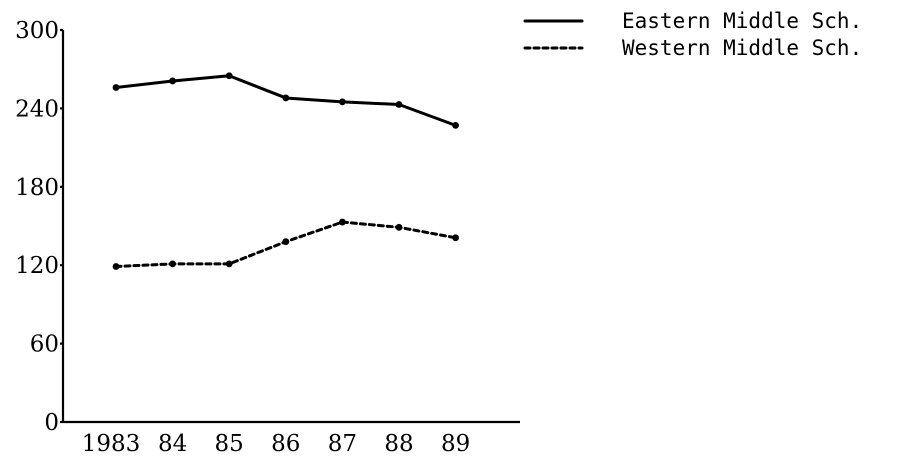 The width and height of the screenshot is (899, 462). Describe the element at coordinates (342, 444) in the screenshot. I see `x-tick-label: 87` at that location.